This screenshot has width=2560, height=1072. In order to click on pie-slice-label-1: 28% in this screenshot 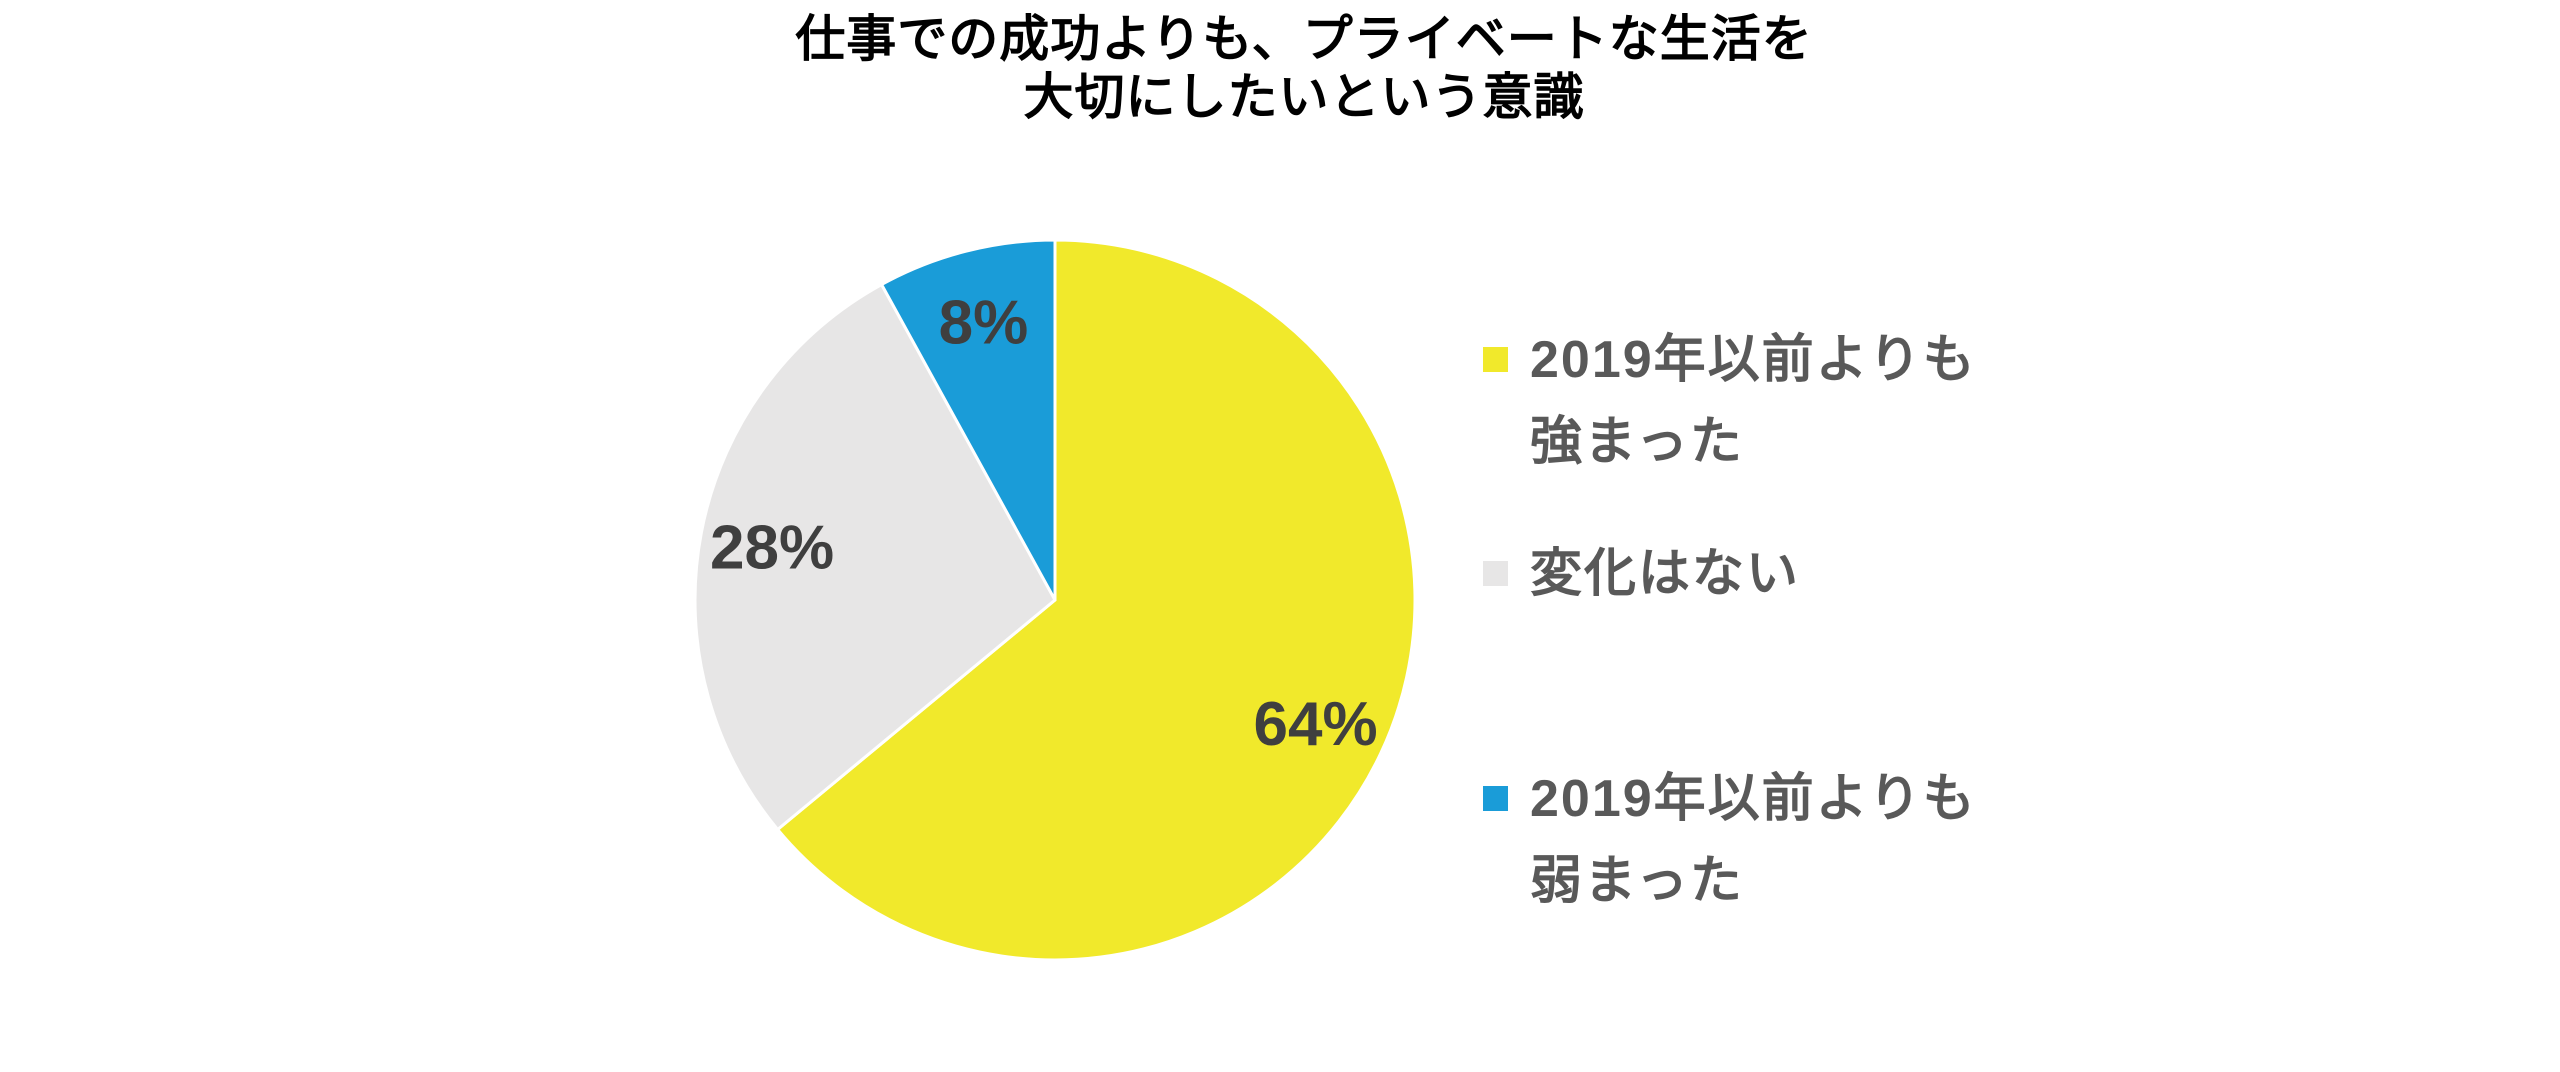, I will do `click(772, 547)`.